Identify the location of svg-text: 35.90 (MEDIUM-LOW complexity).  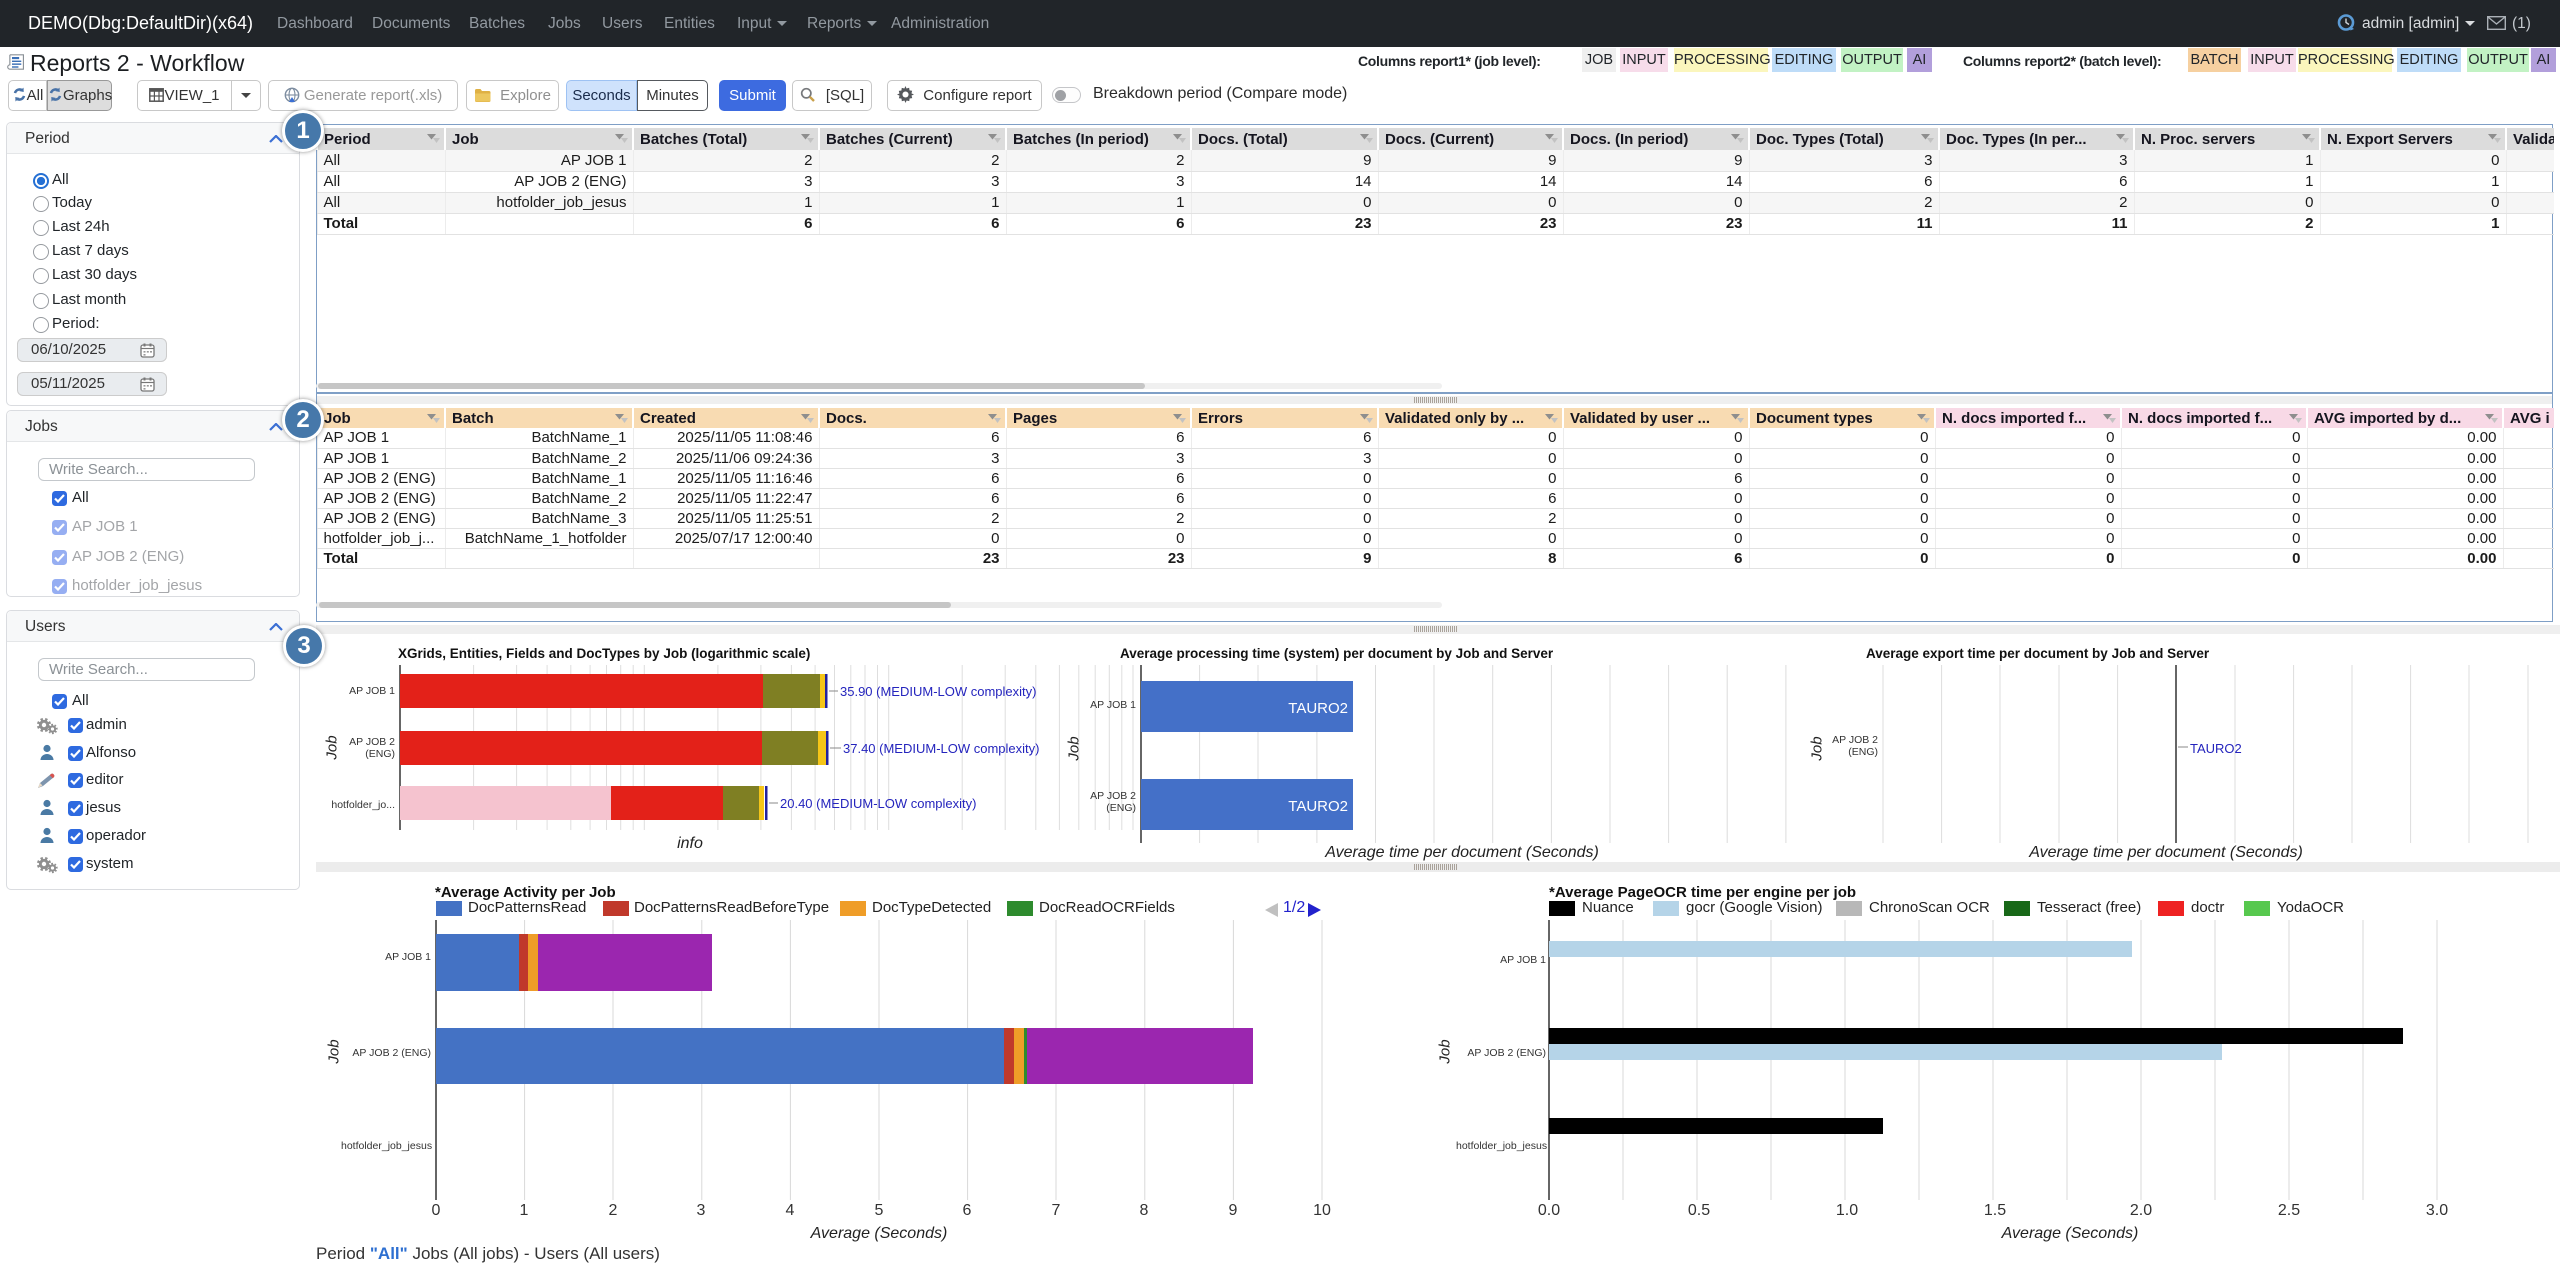
(938, 691).